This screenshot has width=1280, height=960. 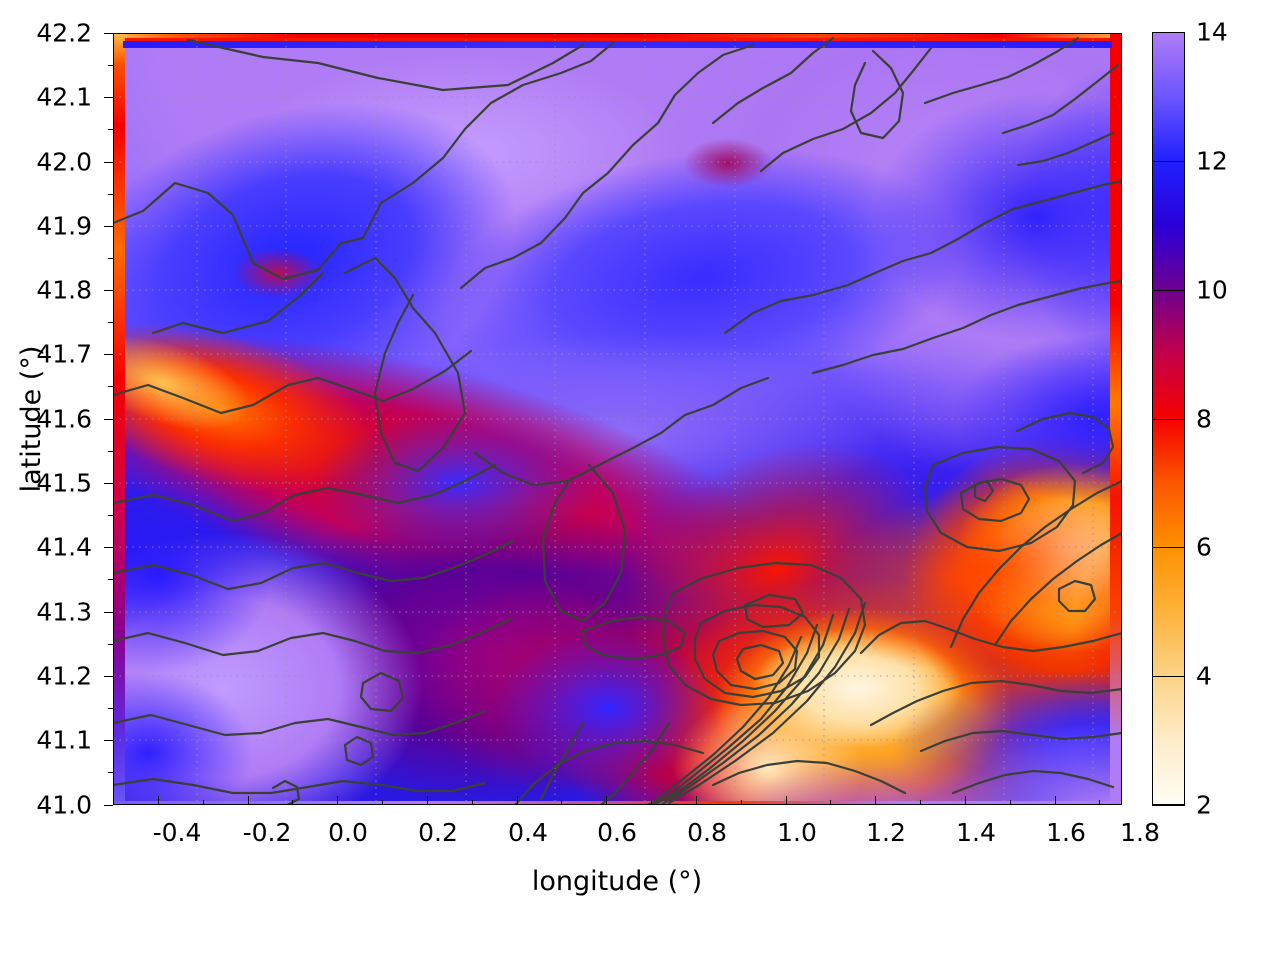 I want to click on x-tick-label: 1.0, so click(x=797, y=832).